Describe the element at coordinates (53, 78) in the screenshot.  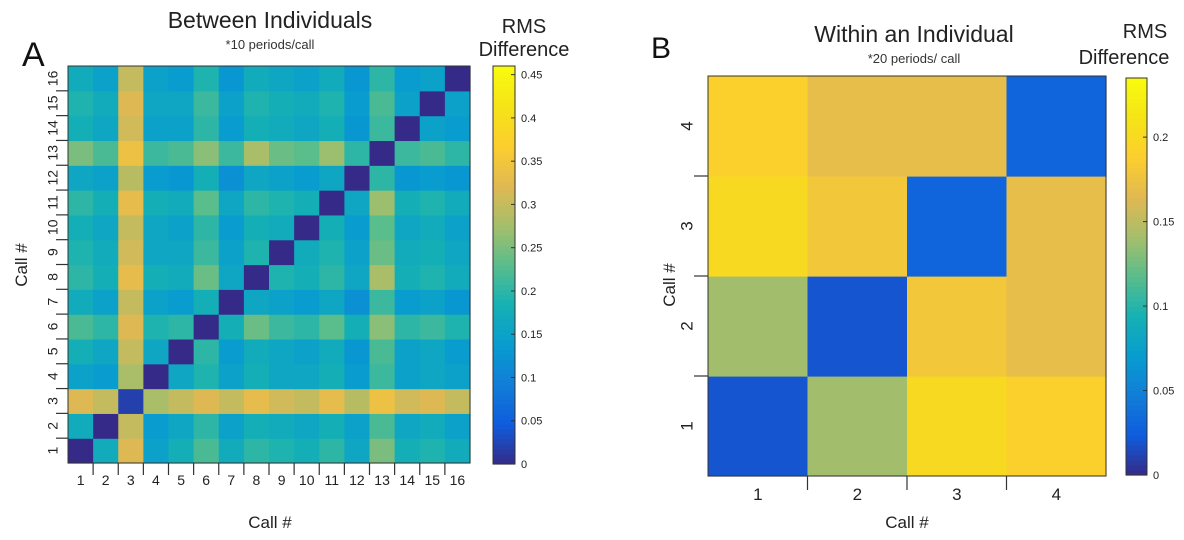
I see `y-tick-label: 16` at that location.